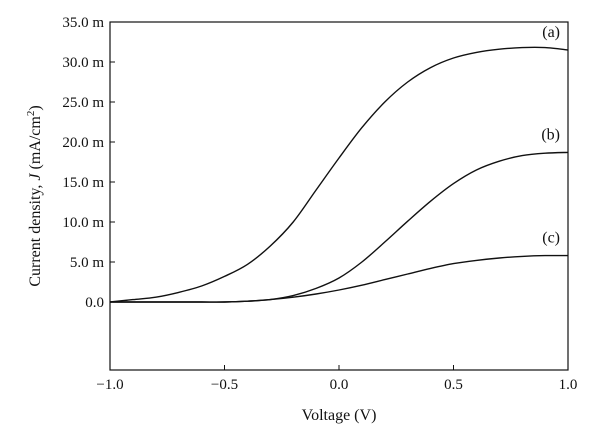  I want to click on y-tick-label: 30.0 m, so click(83, 63).